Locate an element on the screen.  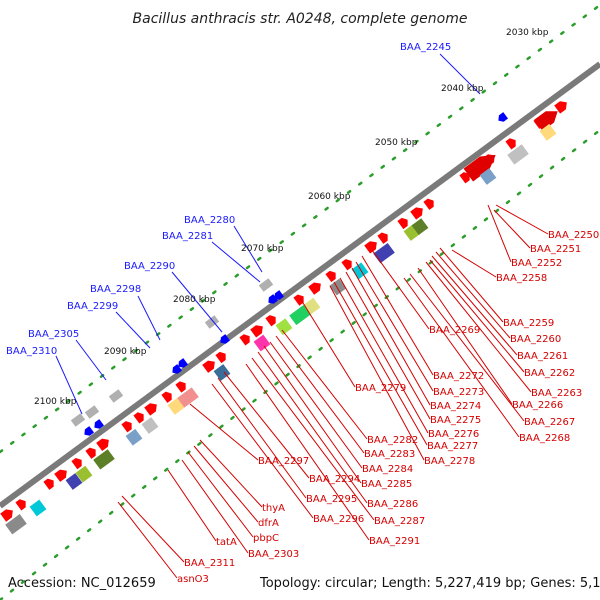
gene-label: BAA_2260 is located at coordinates (535, 339).